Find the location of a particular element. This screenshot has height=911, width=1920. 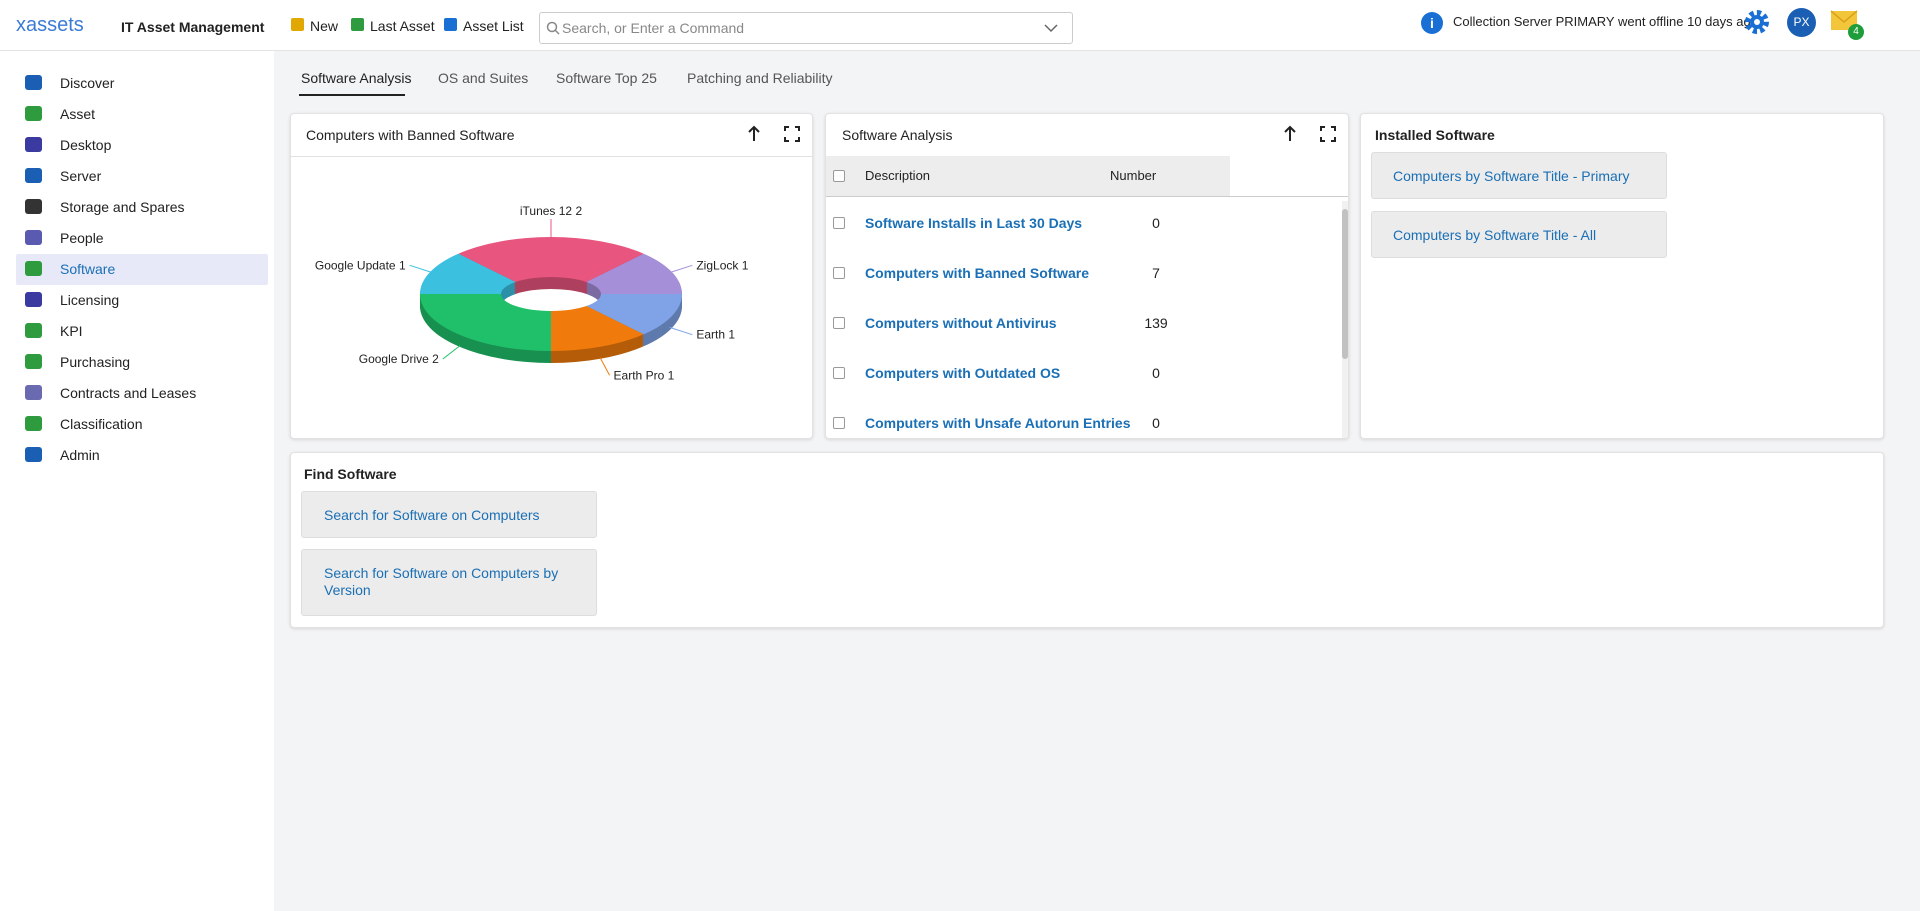

nav-item: Storage and Spares is located at coordinates (122, 207).